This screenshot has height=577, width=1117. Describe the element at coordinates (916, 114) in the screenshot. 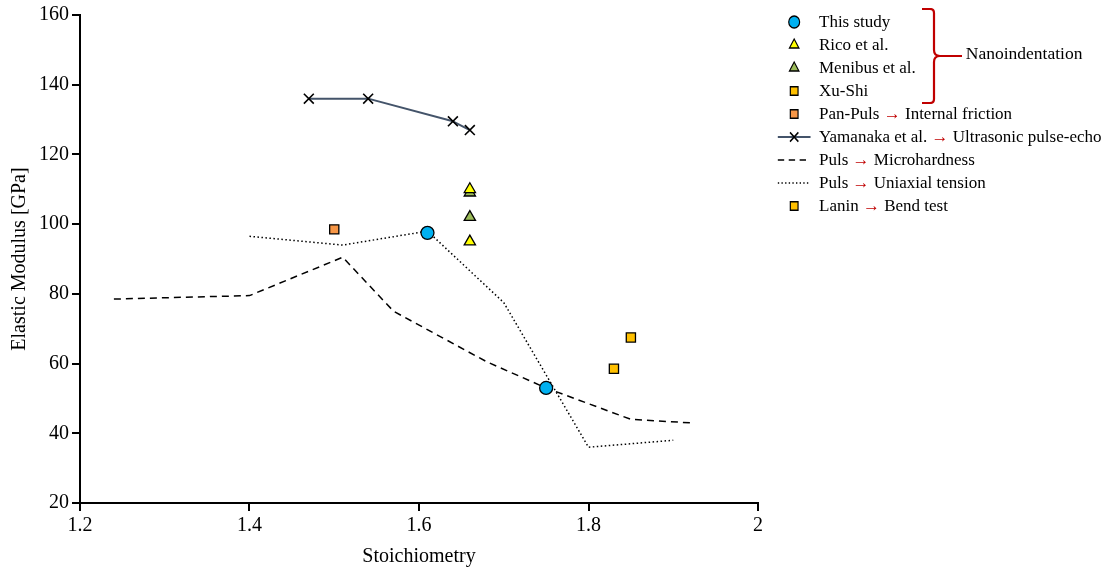

I see `legend-label: Pan-Puls → Internal friction` at that location.